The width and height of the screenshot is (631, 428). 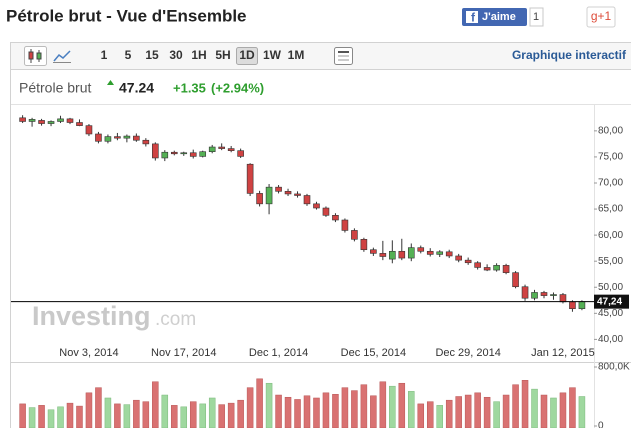 I want to click on watermark-suffix: .com, so click(x=175, y=319).